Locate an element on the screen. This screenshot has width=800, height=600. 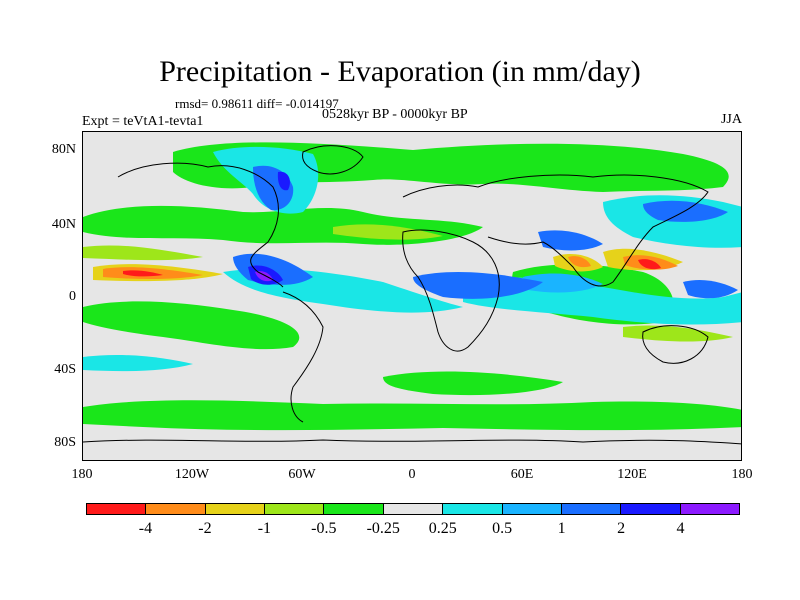
y-label-80n: 80N is located at coordinates (63, 149).